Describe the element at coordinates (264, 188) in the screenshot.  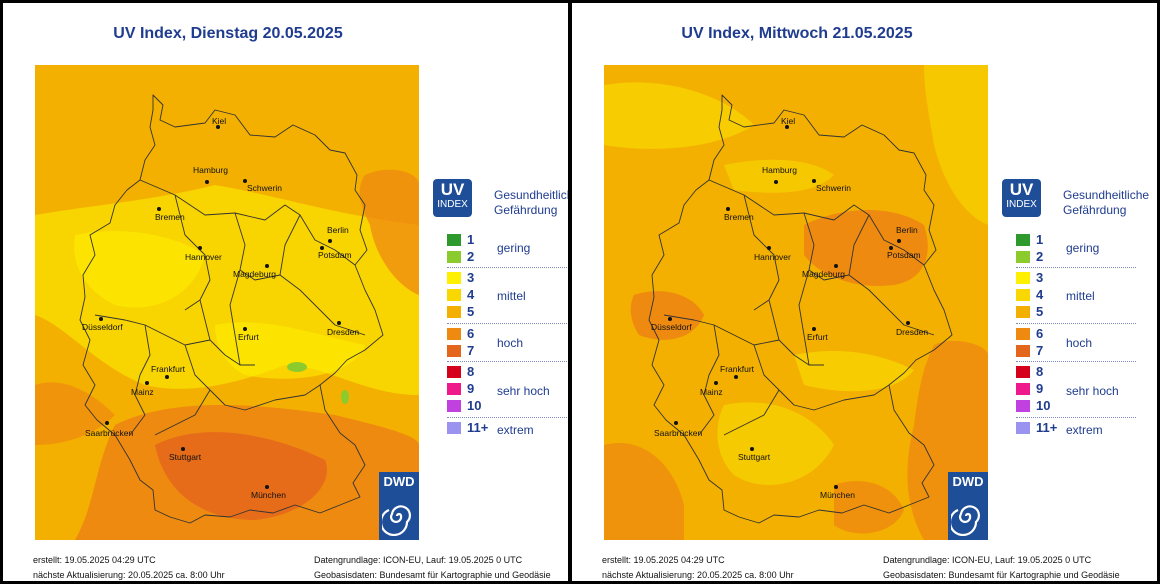
I see `city-label-schwerin: Schwerin` at that location.